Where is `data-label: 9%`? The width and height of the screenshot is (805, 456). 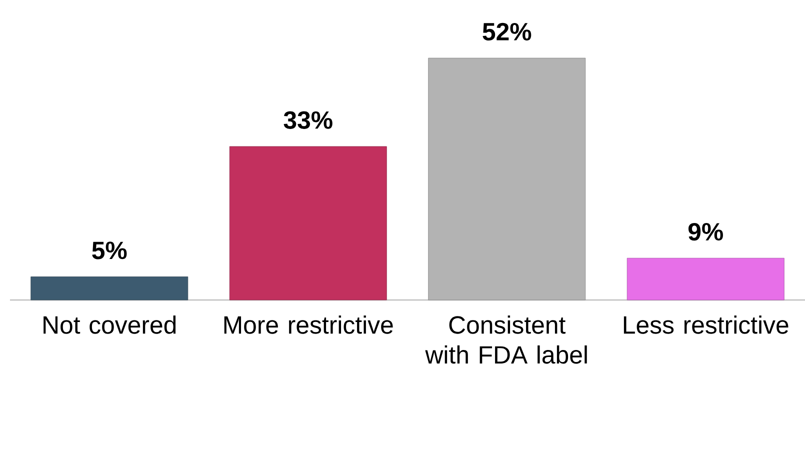
data-label: 9% is located at coordinates (705, 231).